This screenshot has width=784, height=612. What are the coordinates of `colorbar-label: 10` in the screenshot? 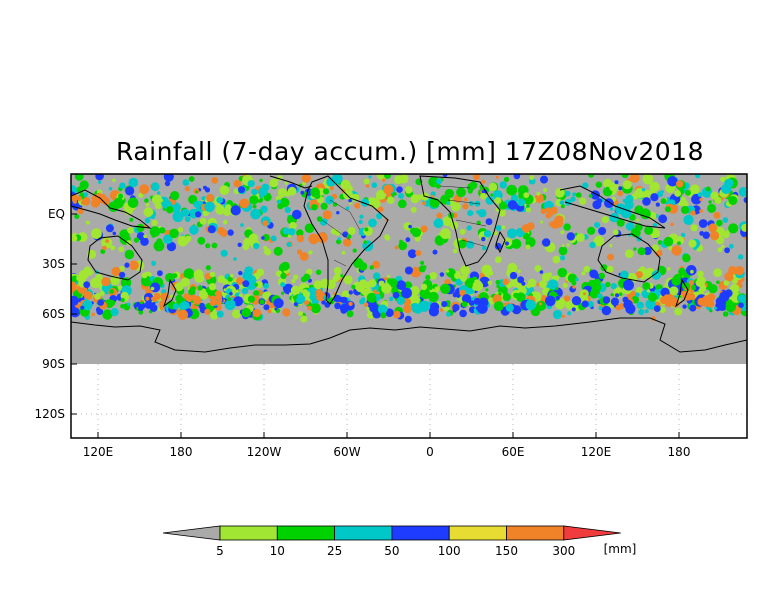 It's located at (277, 551).